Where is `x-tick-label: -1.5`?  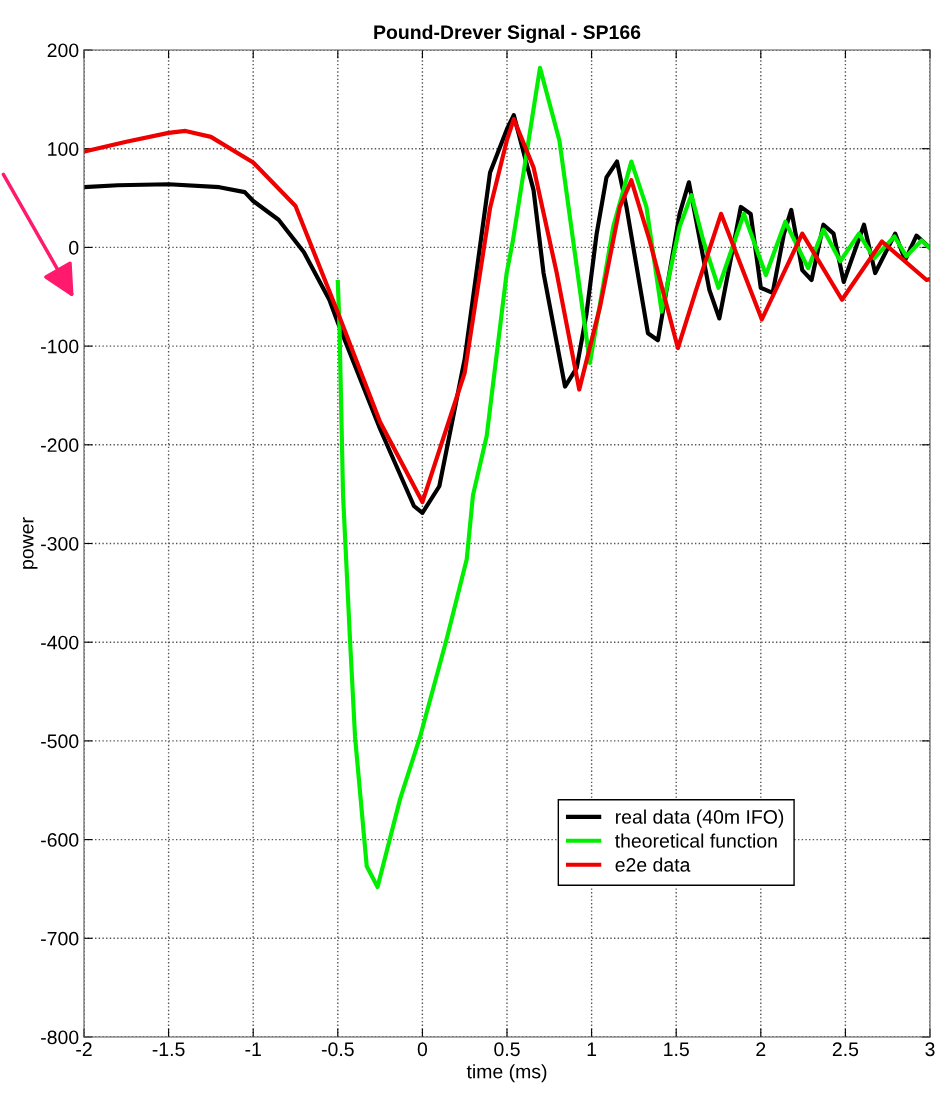 x-tick-label: -1.5 is located at coordinates (168, 1049).